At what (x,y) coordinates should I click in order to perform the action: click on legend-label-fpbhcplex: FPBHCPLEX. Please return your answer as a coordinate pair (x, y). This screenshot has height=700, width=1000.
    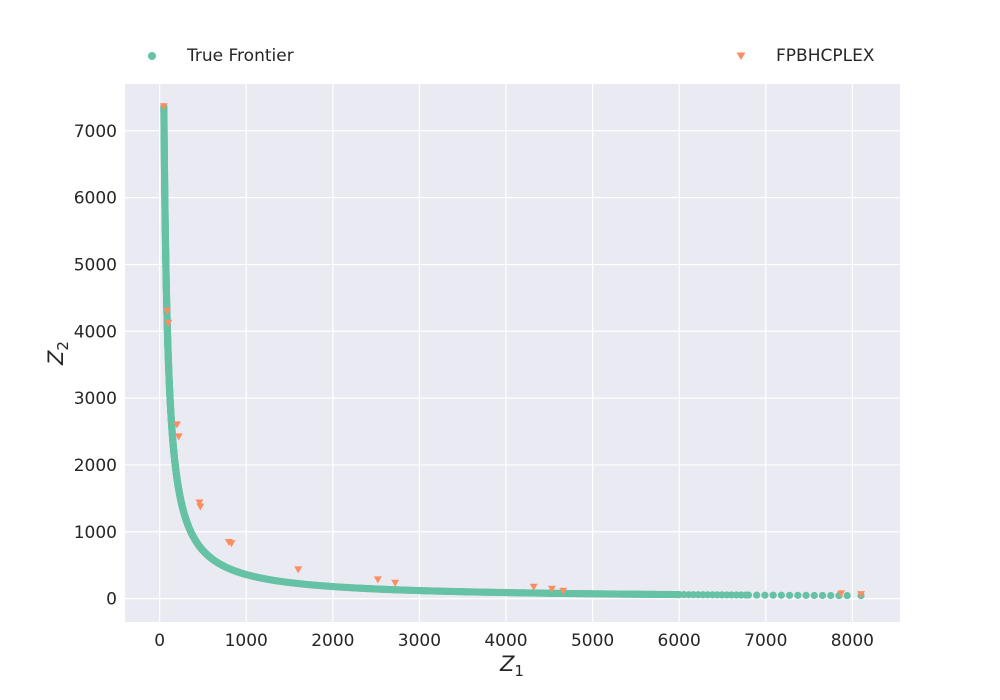
    Looking at the image, I should click on (825, 56).